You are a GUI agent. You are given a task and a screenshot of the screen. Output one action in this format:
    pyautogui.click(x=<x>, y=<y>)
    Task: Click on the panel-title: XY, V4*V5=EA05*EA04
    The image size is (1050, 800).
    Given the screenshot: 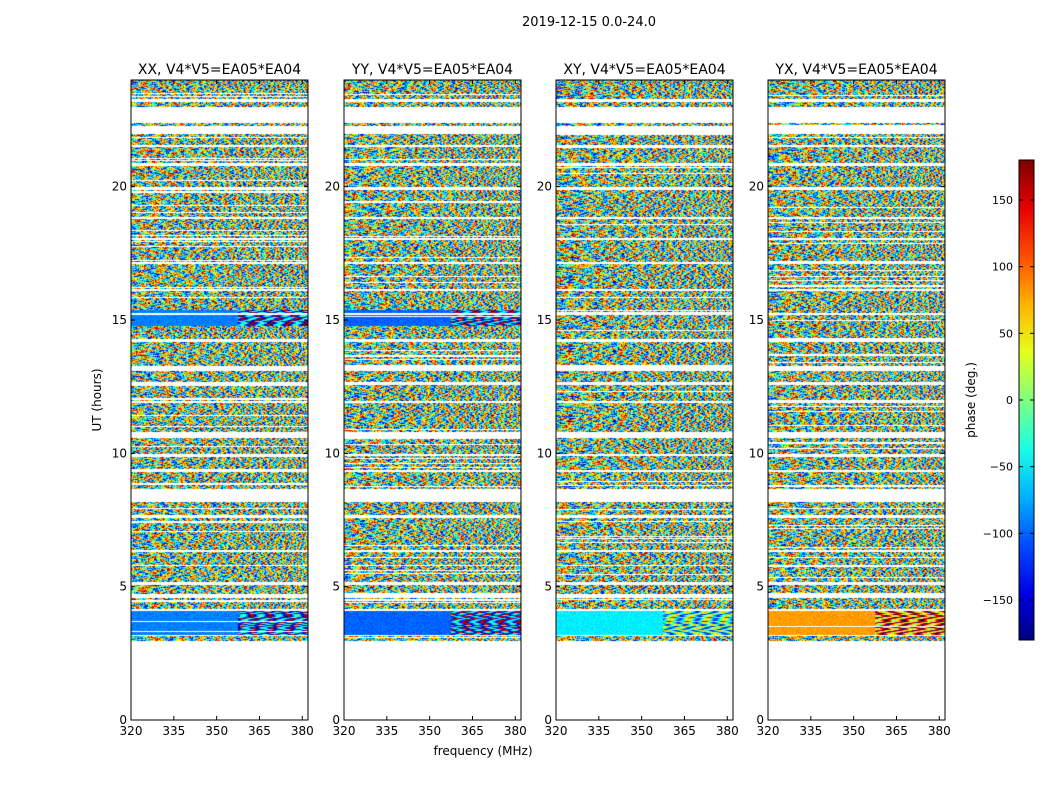 What is the action you would take?
    pyautogui.click(x=644, y=70)
    